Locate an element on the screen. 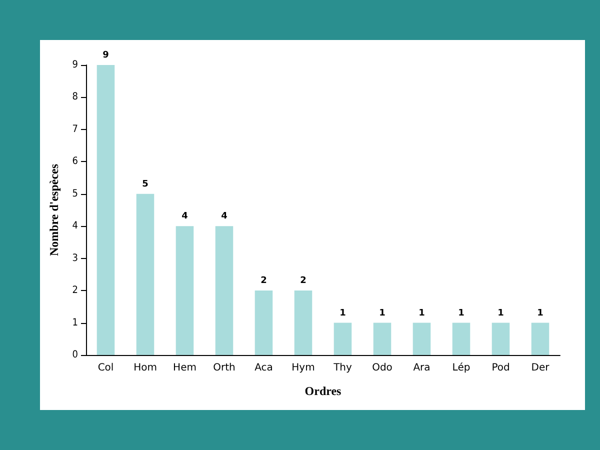  x-tick-label: Thy is located at coordinates (342, 368).